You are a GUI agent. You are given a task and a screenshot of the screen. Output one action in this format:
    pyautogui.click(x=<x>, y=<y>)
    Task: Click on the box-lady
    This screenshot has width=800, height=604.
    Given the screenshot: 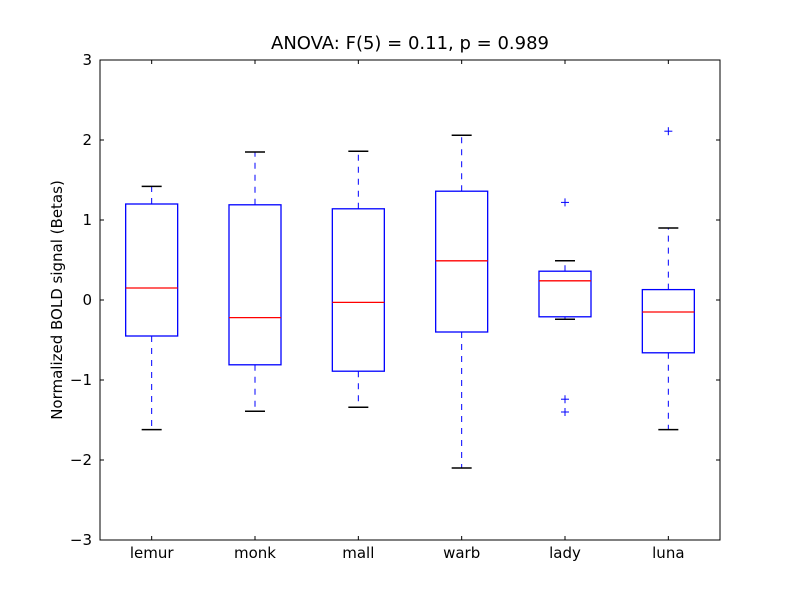 What is the action you would take?
    pyautogui.click(x=565, y=307)
    